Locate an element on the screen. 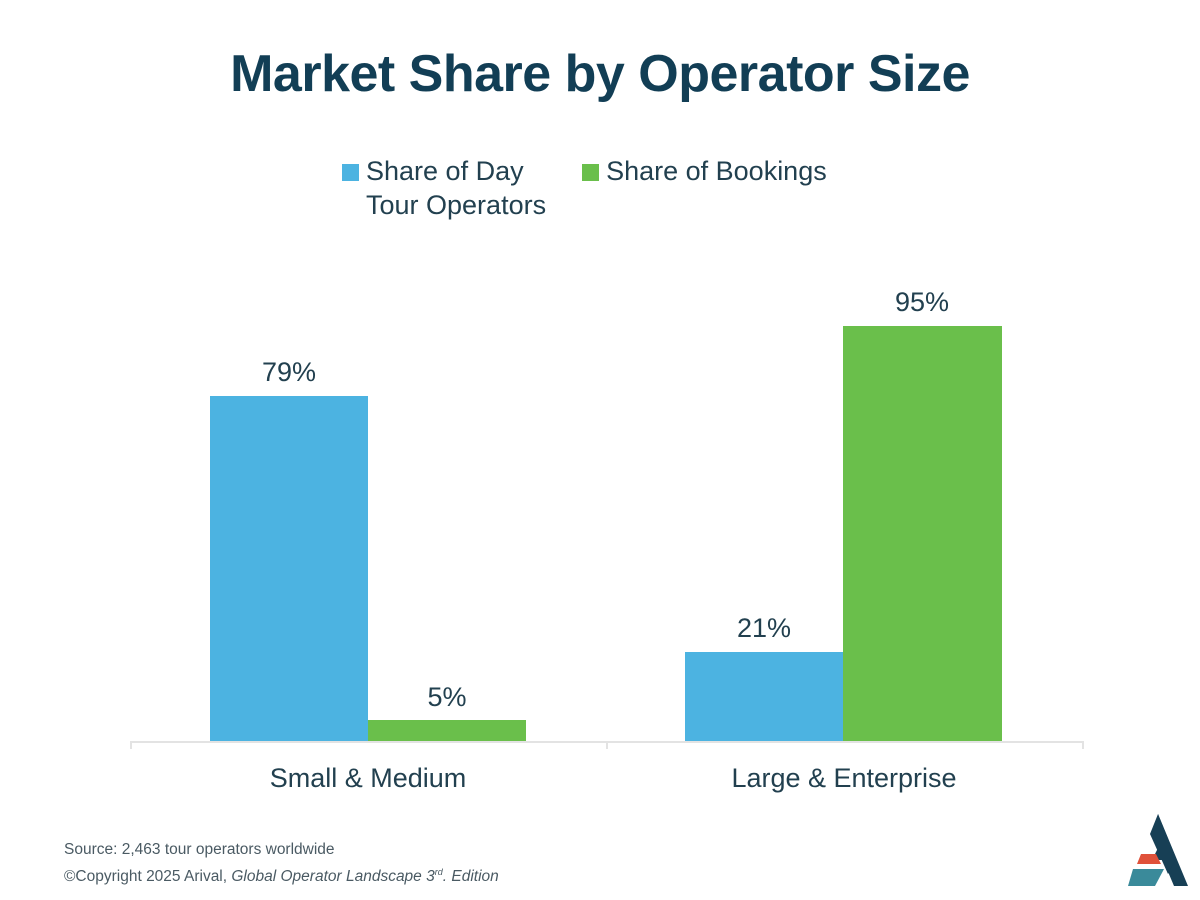 Image resolution: width=1200 pixels, height=900 pixels. publication-title: Global Operator Landscape 3 is located at coordinates (333, 877).